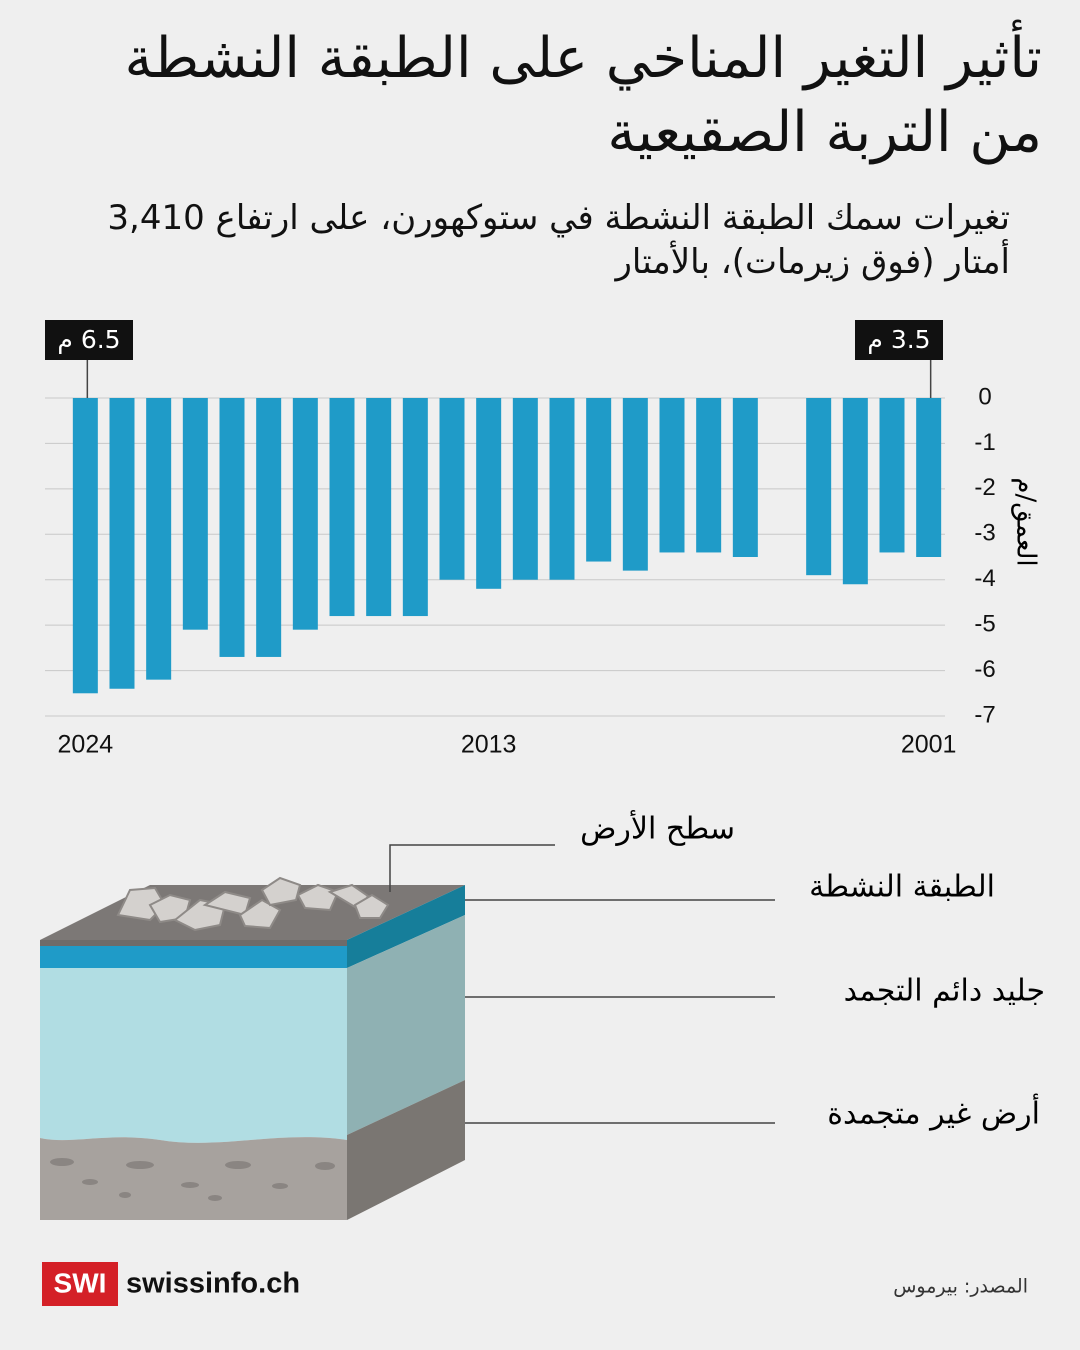  Describe the element at coordinates (984, 714) in the screenshot. I see `y-tick-label: -7` at that location.